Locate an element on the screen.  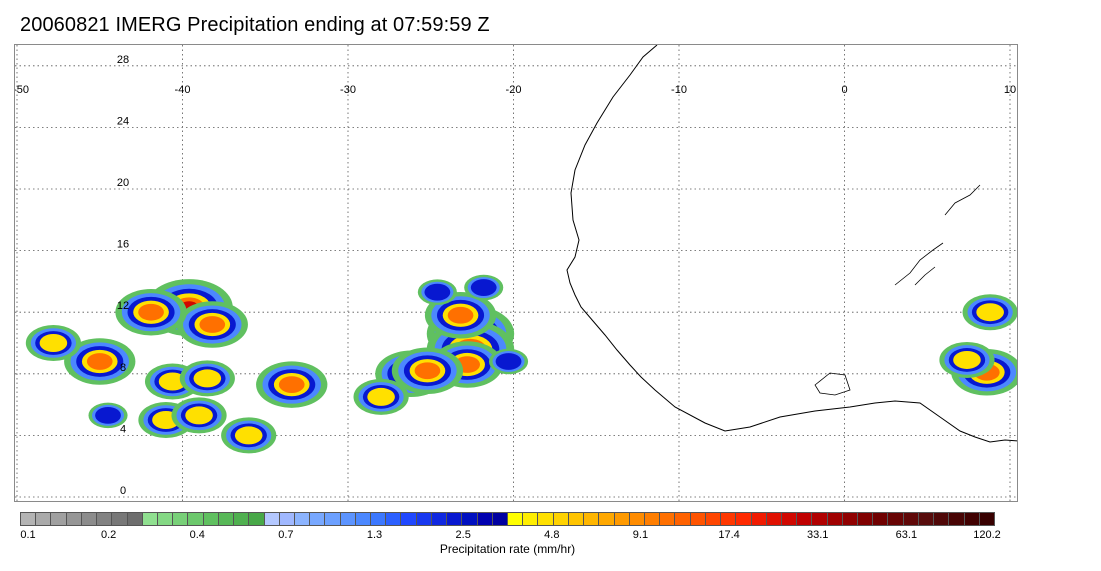
lat-tick-label: 16 is located at coordinates (123, 245).